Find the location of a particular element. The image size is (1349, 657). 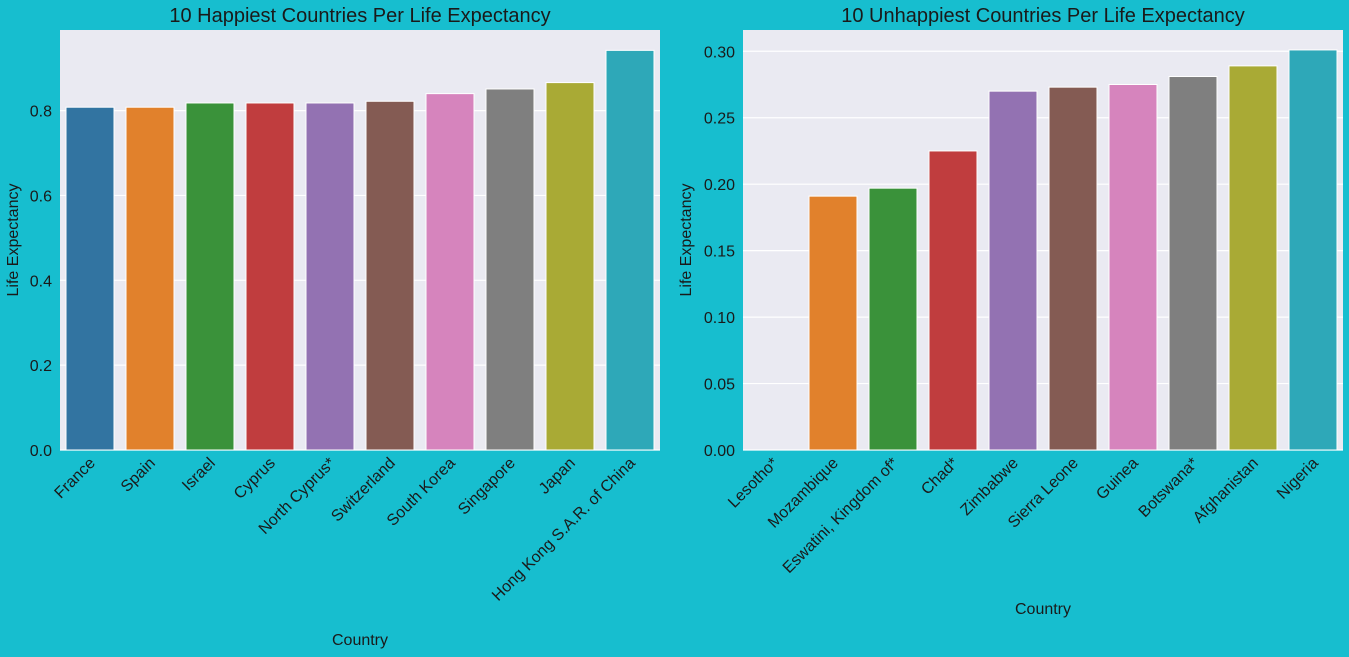

x-tick-label: Lesotho* is located at coordinates (753, 483).